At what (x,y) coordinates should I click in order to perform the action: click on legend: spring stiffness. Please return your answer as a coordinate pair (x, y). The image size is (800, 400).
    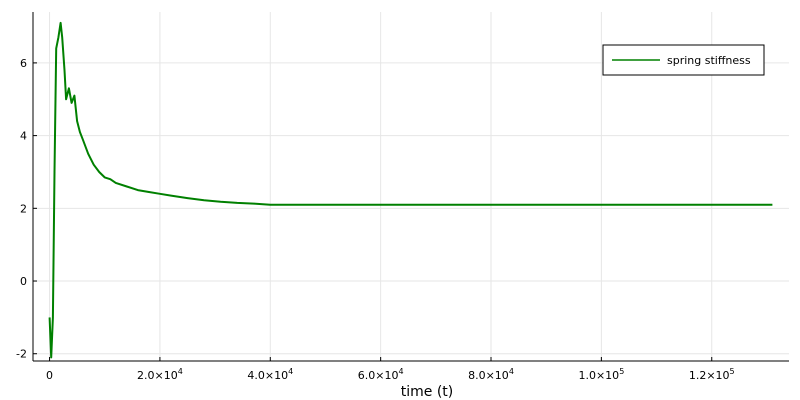
    Looking at the image, I should click on (683, 60).